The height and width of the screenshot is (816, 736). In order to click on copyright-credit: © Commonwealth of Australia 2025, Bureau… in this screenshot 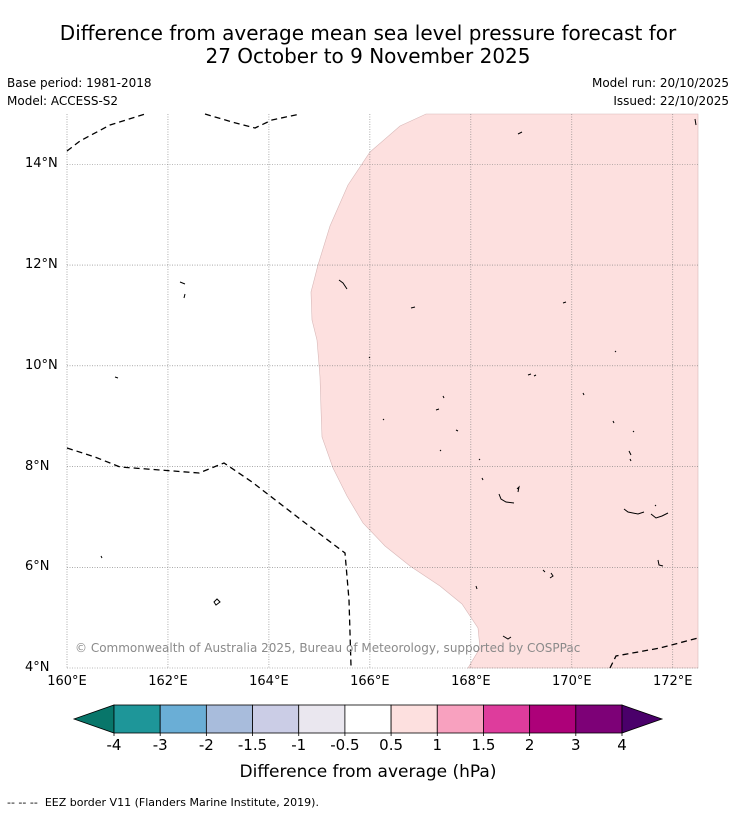, I will do `click(328, 648)`.